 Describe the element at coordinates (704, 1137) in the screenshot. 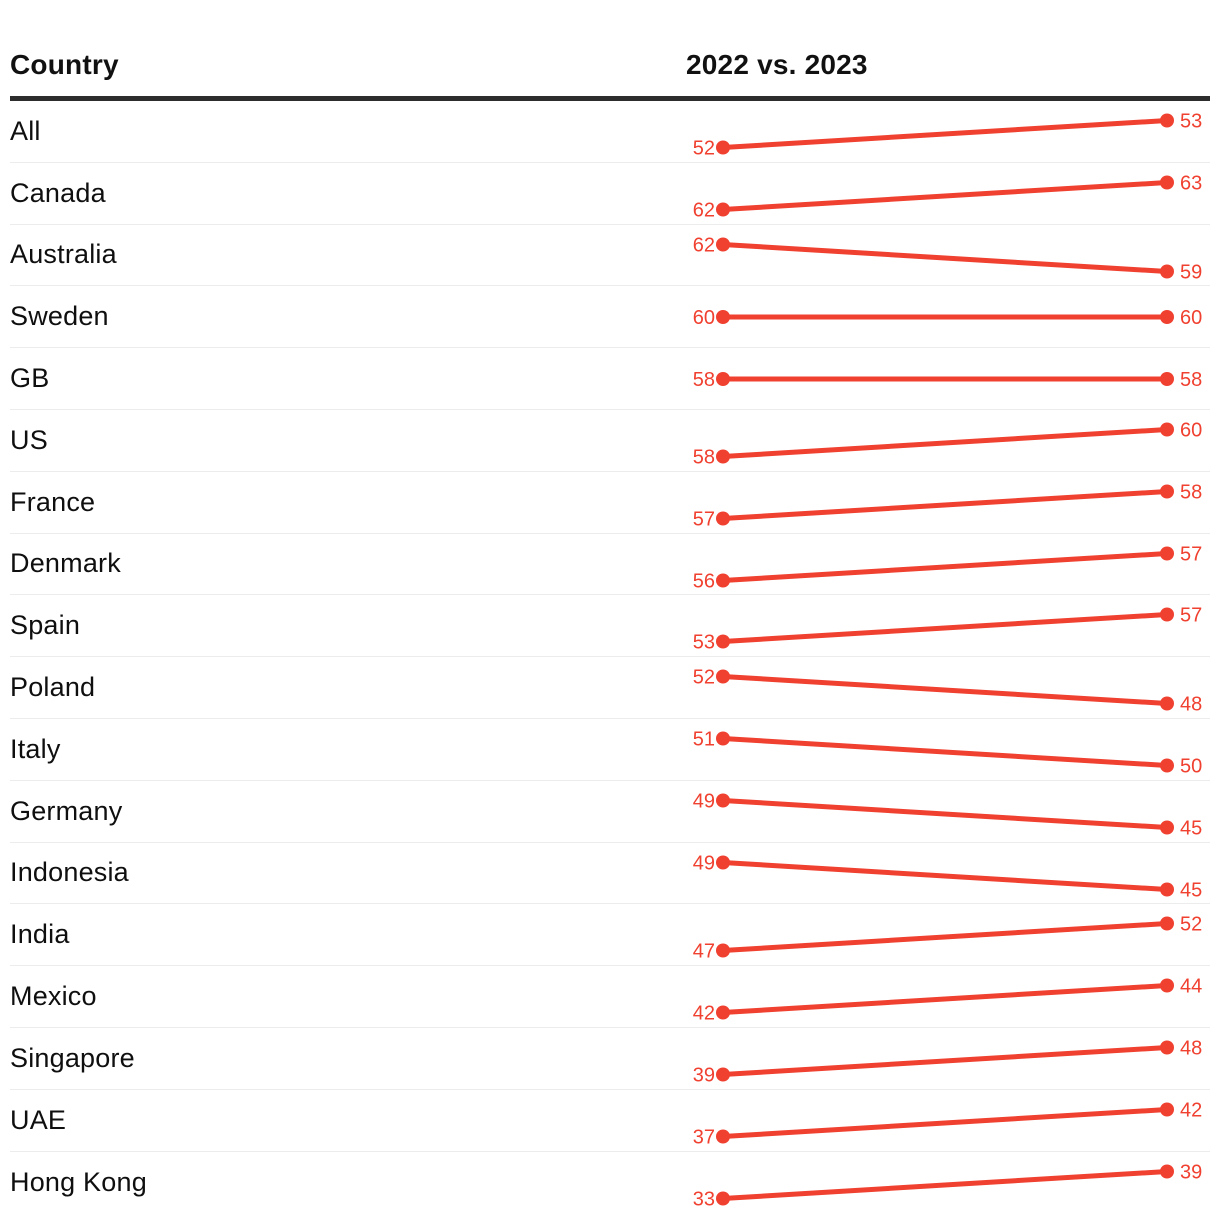

I see `value-2022: 37` at that location.